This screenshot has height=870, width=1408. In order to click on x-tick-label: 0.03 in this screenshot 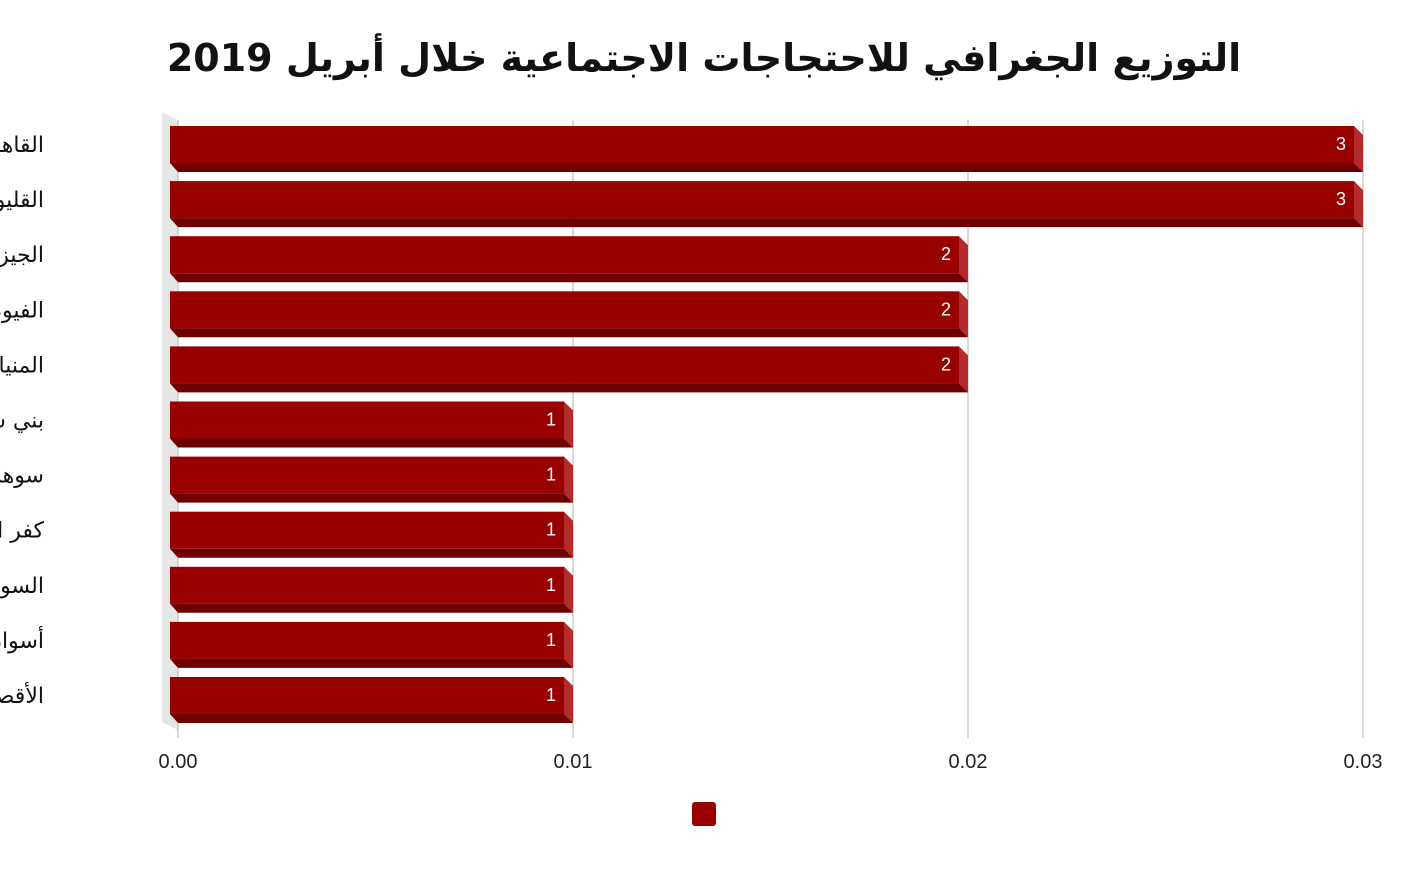, I will do `click(1363, 762)`.